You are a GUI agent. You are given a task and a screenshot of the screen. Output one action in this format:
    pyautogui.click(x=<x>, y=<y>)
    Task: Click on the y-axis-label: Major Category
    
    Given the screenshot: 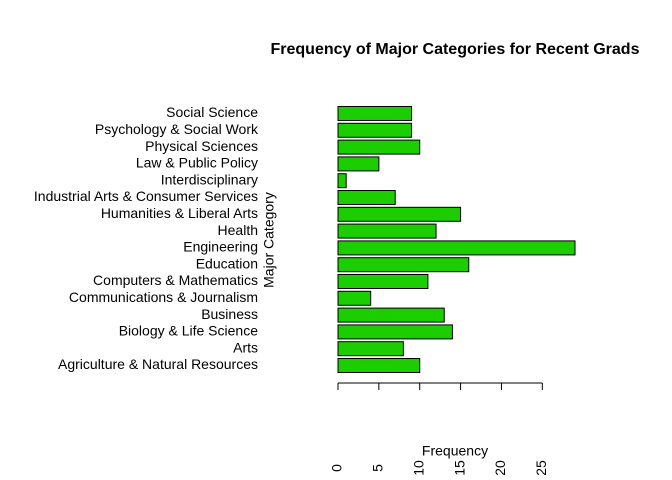 What is the action you would take?
    pyautogui.click(x=269, y=240)
    